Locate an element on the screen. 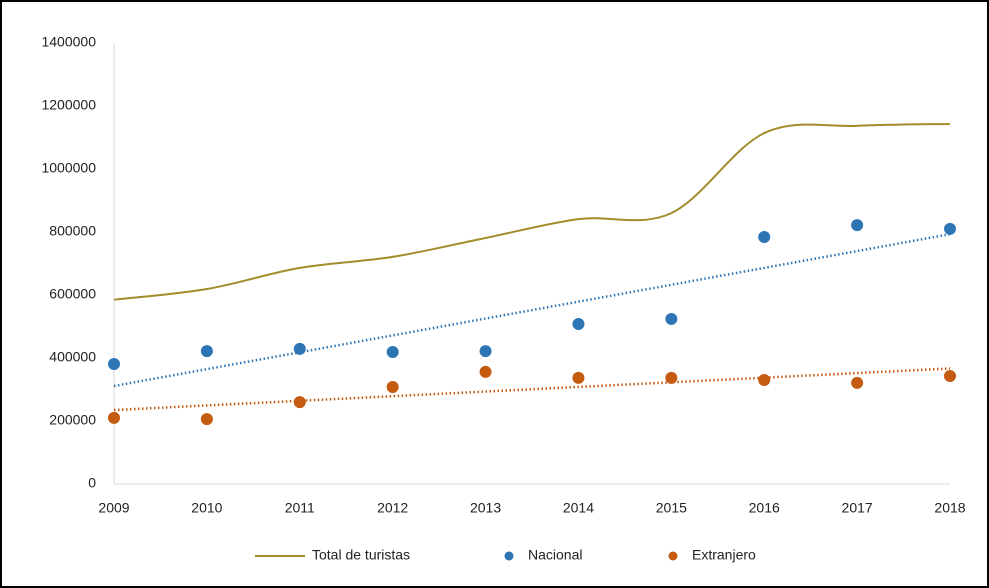  y-tick-label: 400000 is located at coordinates (72, 357).